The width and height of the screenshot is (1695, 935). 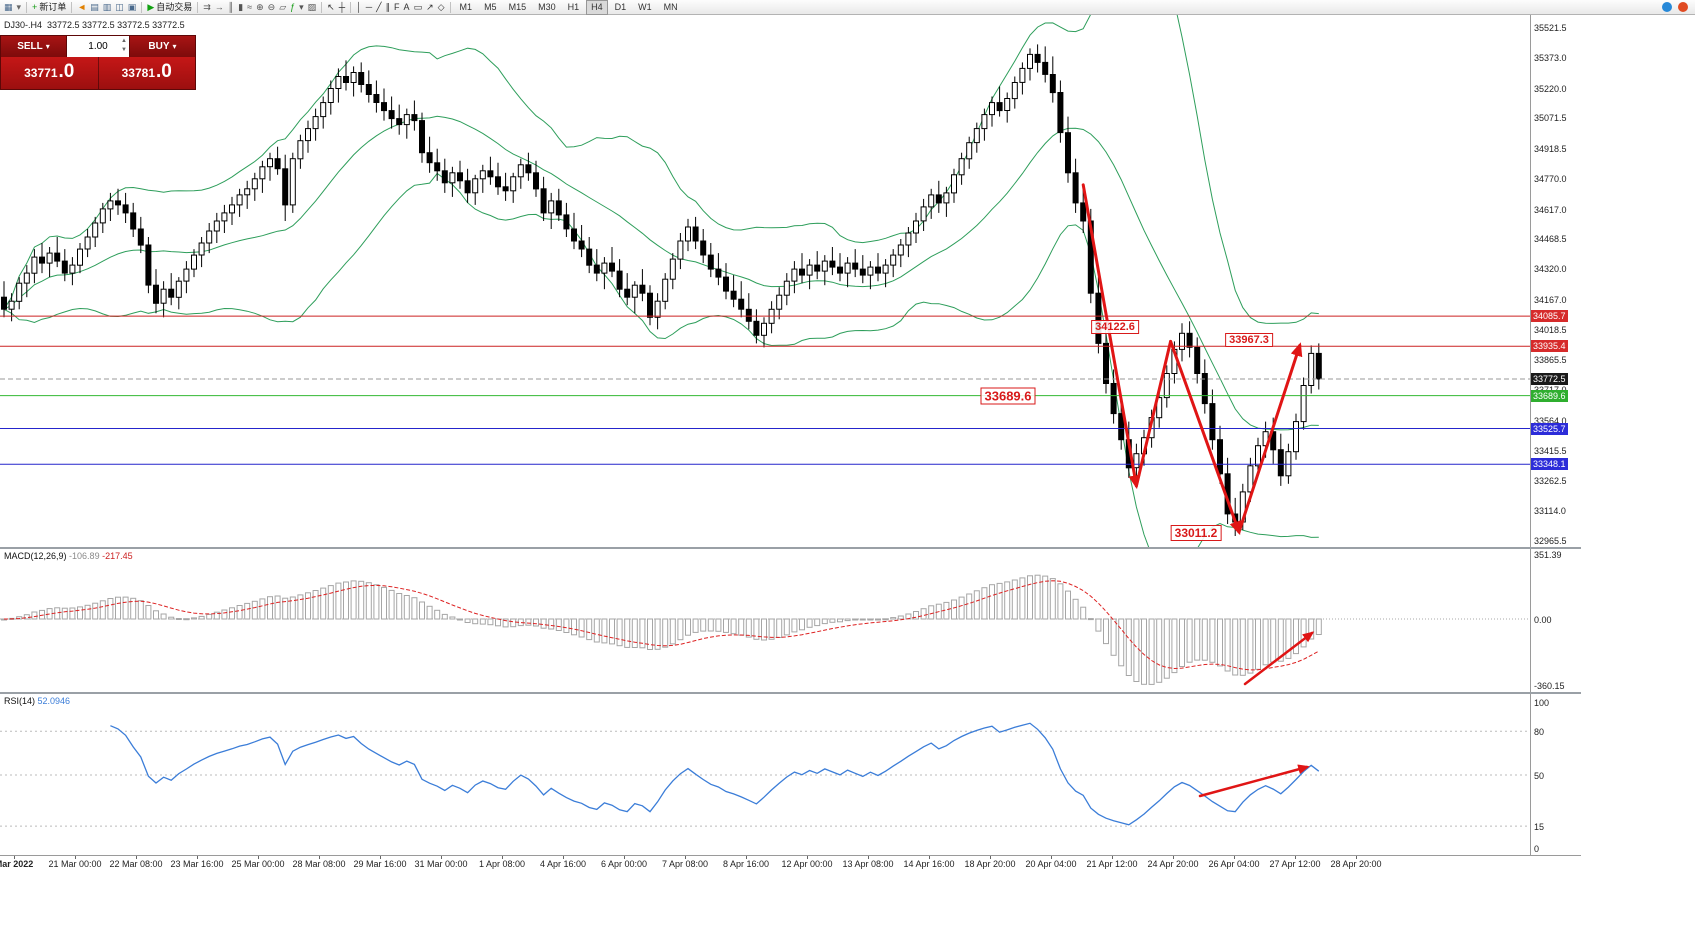 I want to click on zoom-in-icon: ⊕, so click(x=260, y=7).